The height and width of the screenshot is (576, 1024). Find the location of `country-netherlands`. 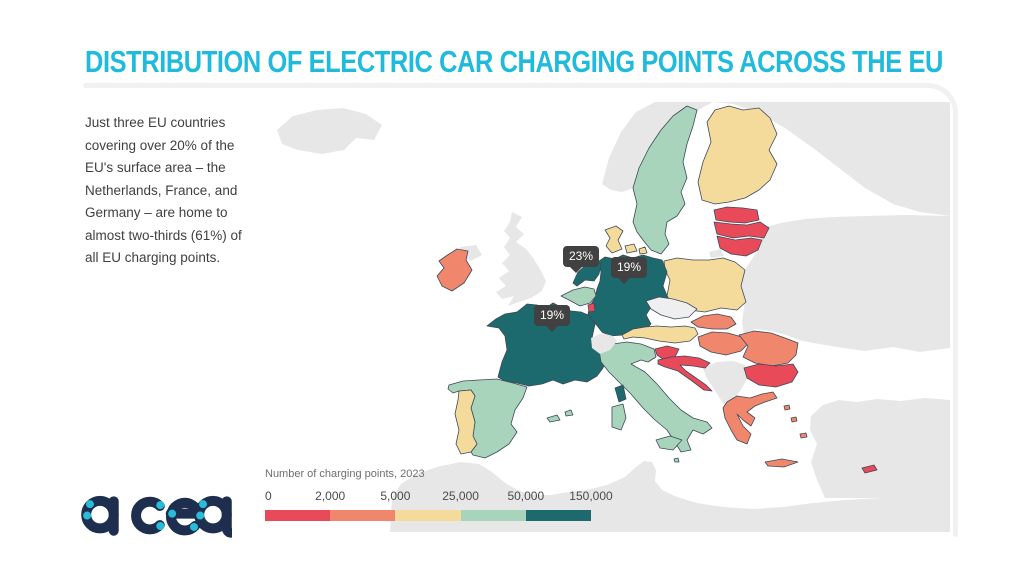

country-netherlands is located at coordinates (587, 273).